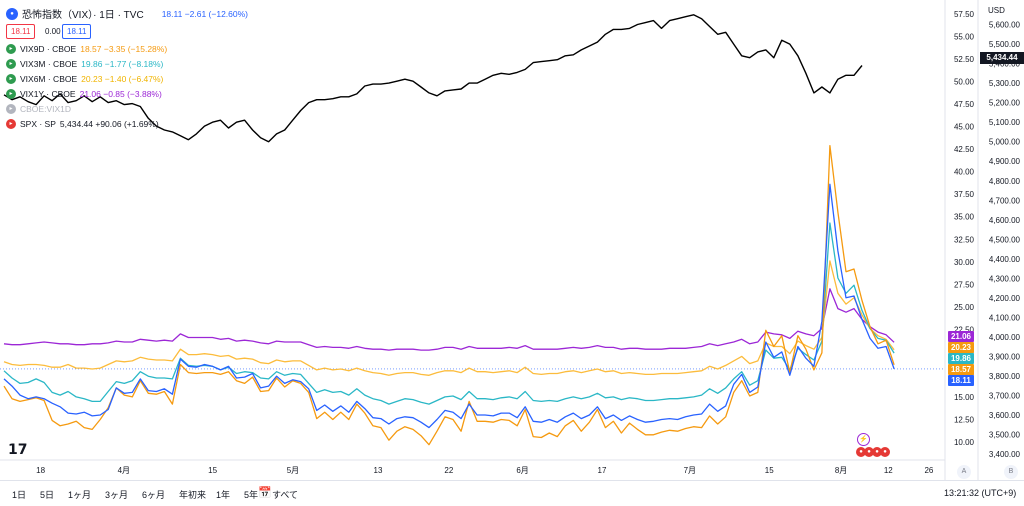  Describe the element at coordinates (1005, 64) in the screenshot. I see `right-axis-tick: 5,400.00` at that location.